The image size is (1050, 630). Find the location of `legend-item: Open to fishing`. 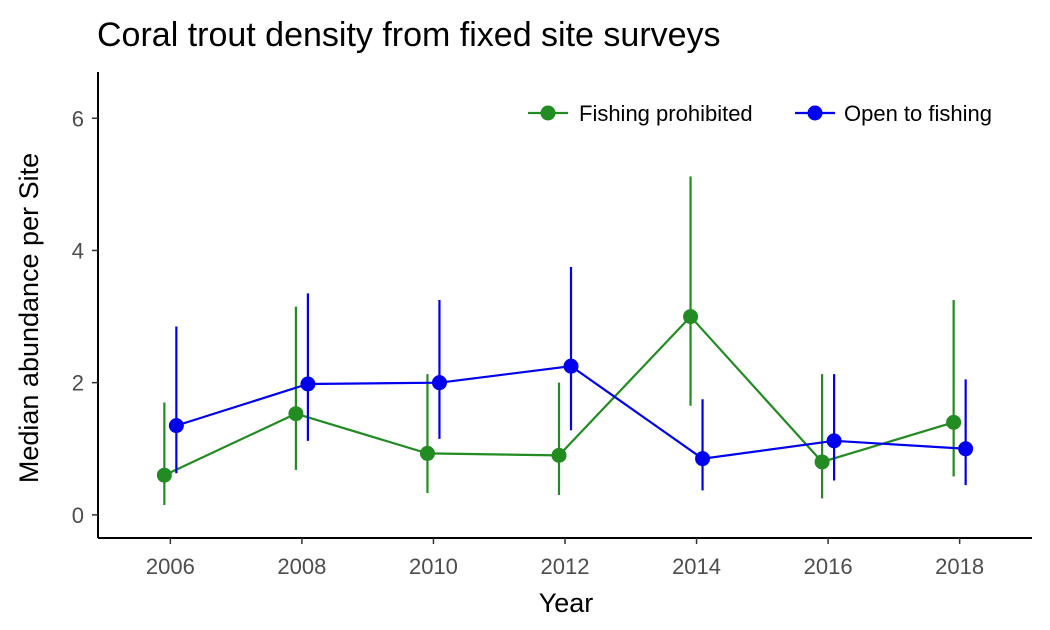

legend-item: Open to fishing is located at coordinates (893, 113).